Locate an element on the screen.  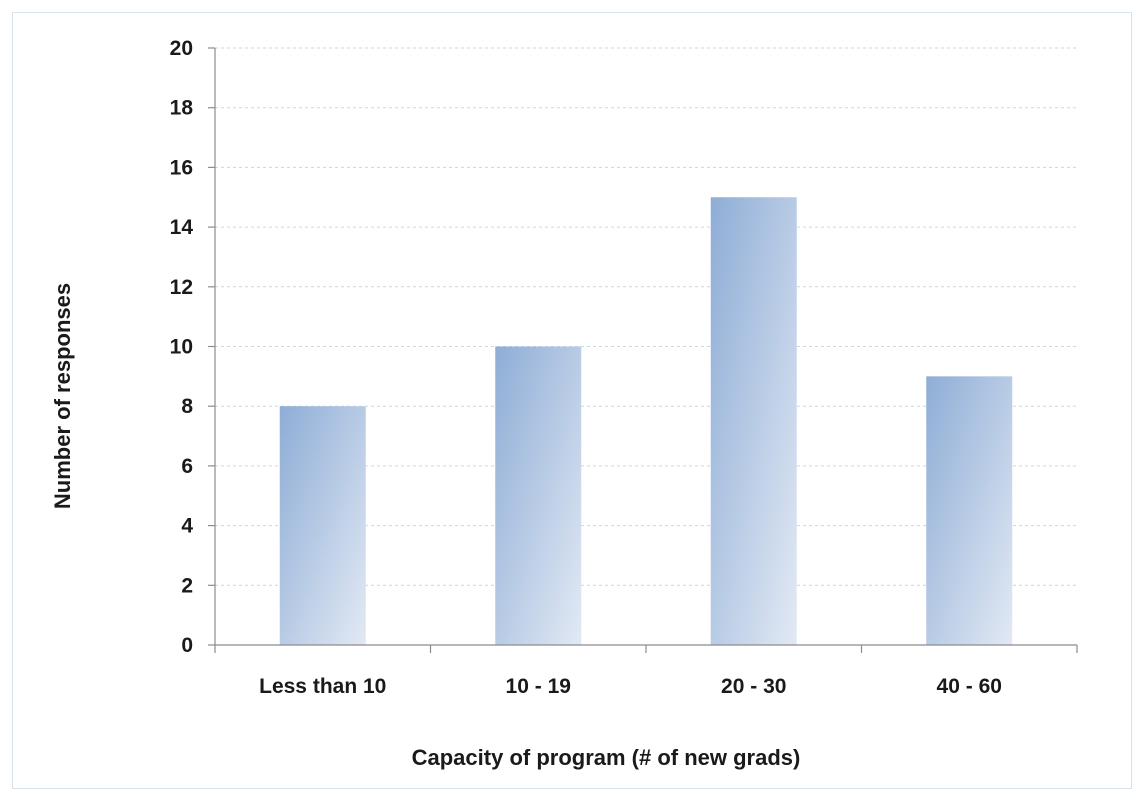
y-tick-label: 4 is located at coordinates (187, 526).